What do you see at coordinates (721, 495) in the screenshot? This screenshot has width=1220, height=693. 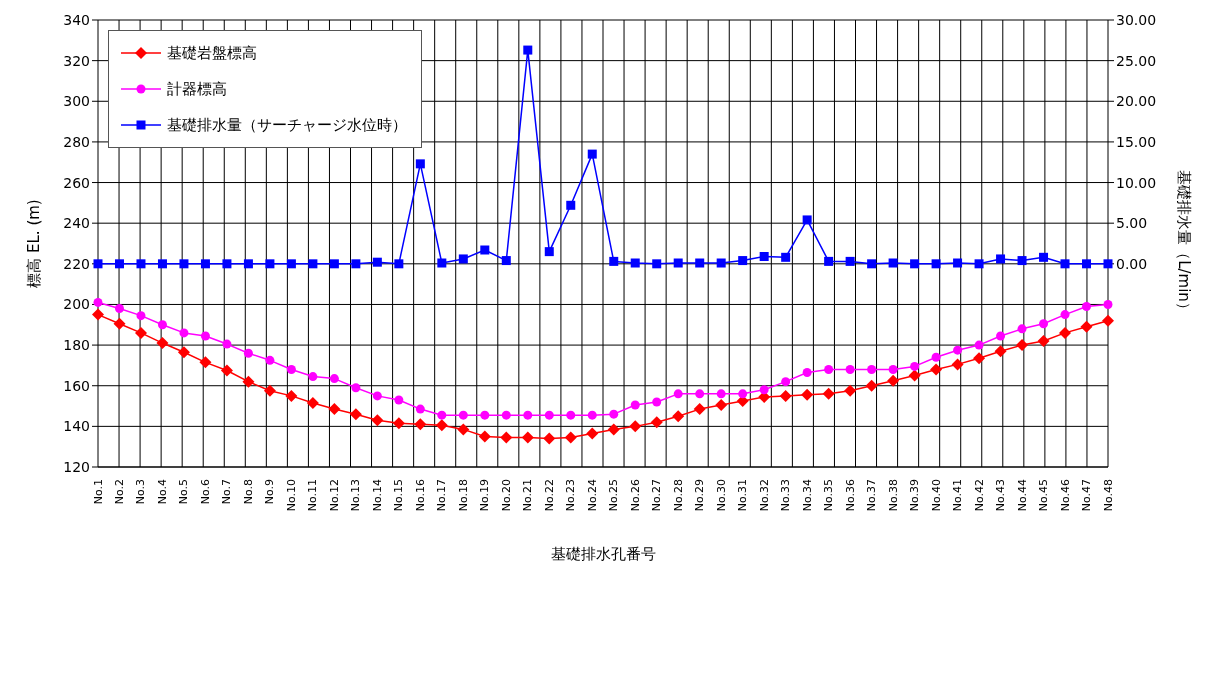 I see `x-tick-label: No.30` at bounding box center [721, 495].